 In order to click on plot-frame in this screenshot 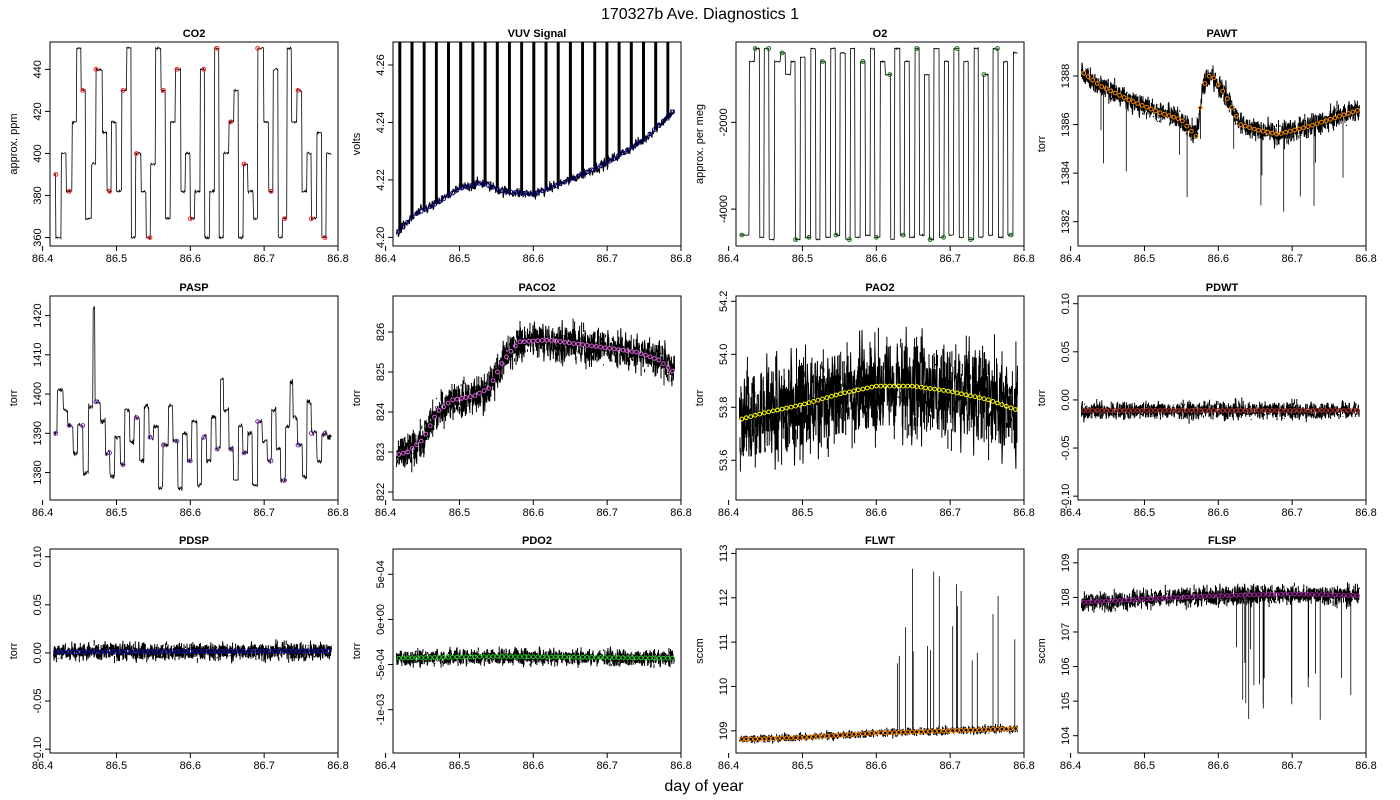, I will do `click(1222, 651)`.